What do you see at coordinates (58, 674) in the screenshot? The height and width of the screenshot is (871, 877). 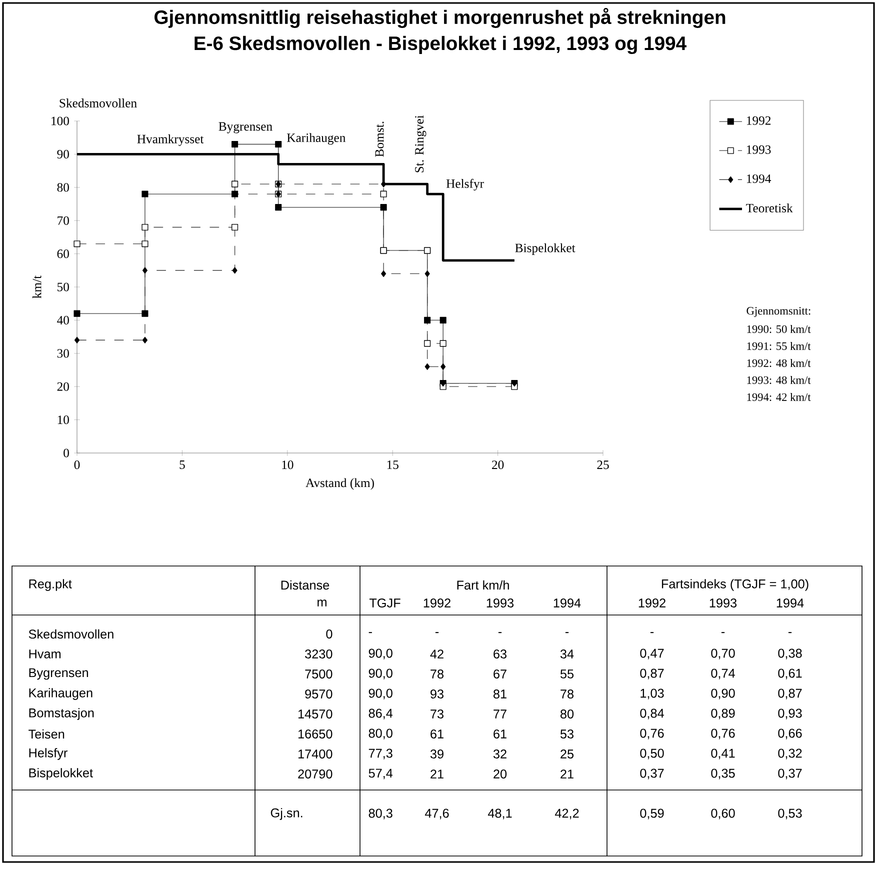 I see `text: Bygrensen` at bounding box center [58, 674].